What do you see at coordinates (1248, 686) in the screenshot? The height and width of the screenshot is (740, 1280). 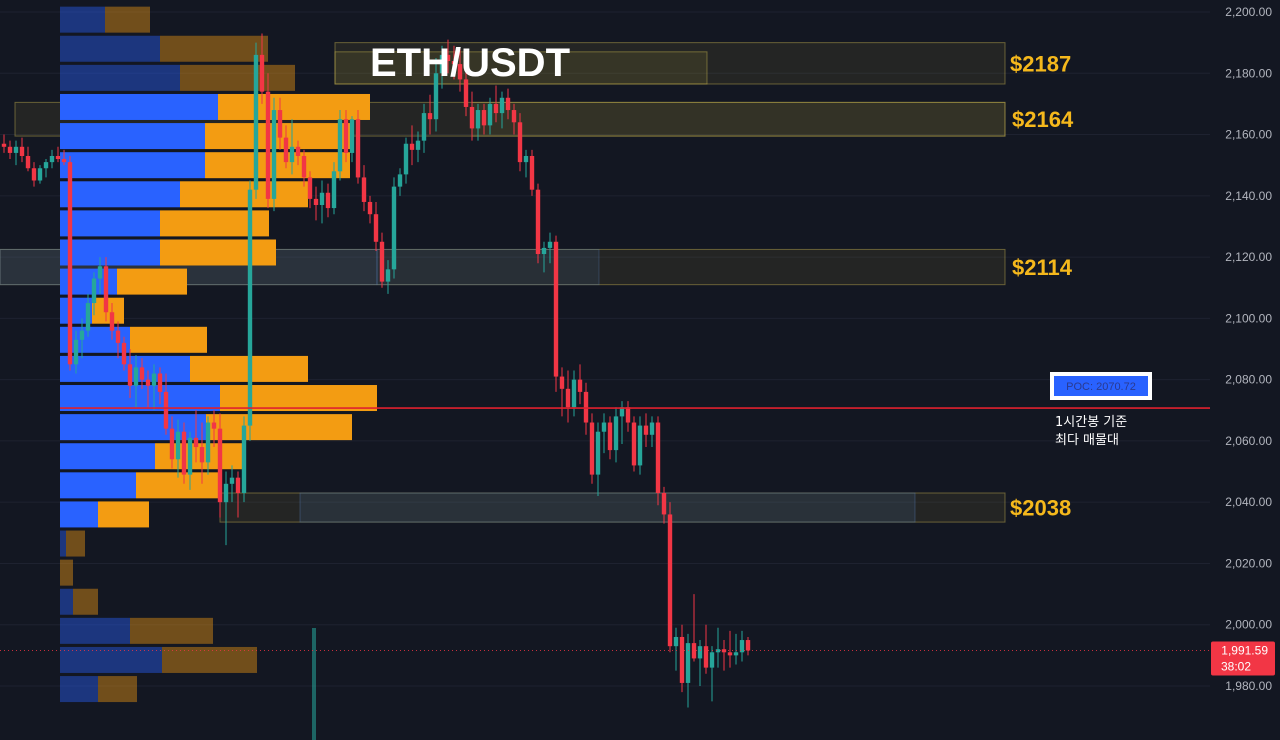 I see `price-tick-label: 1,980.00` at bounding box center [1248, 686].